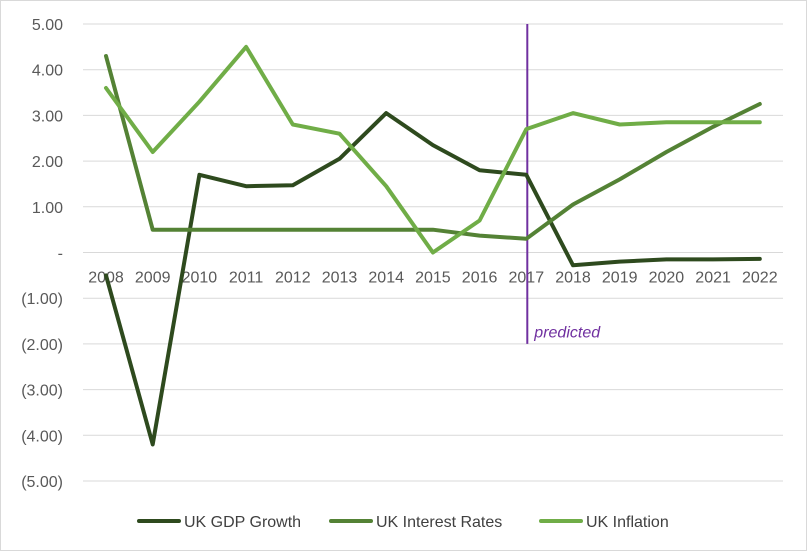 Image resolution: width=807 pixels, height=551 pixels. I want to click on y-tick-label: 2.00, so click(47, 162).